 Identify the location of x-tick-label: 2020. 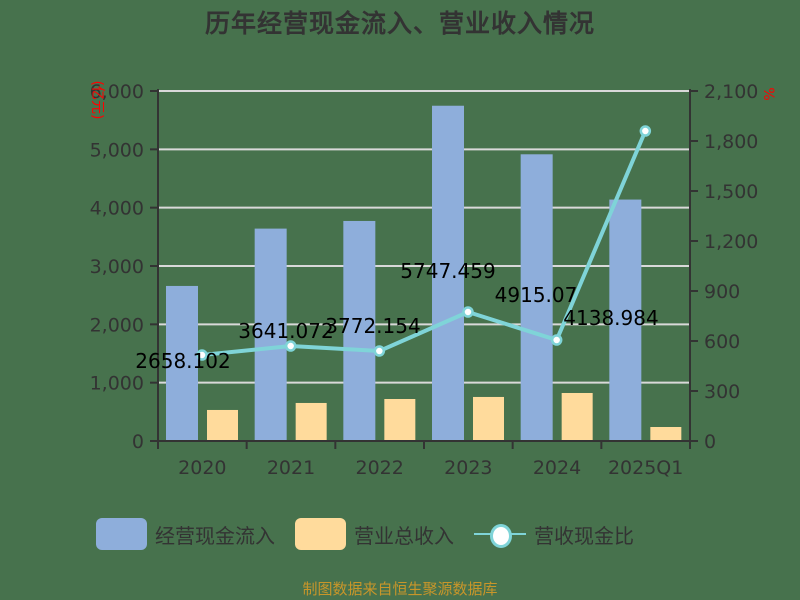
(202, 468).